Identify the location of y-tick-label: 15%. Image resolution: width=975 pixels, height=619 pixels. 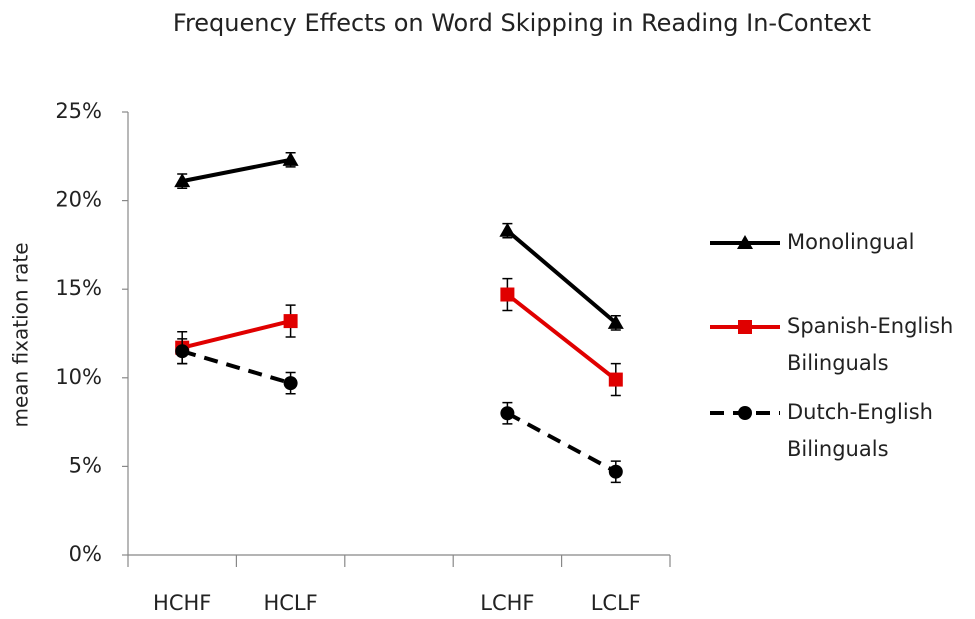
(78, 288).